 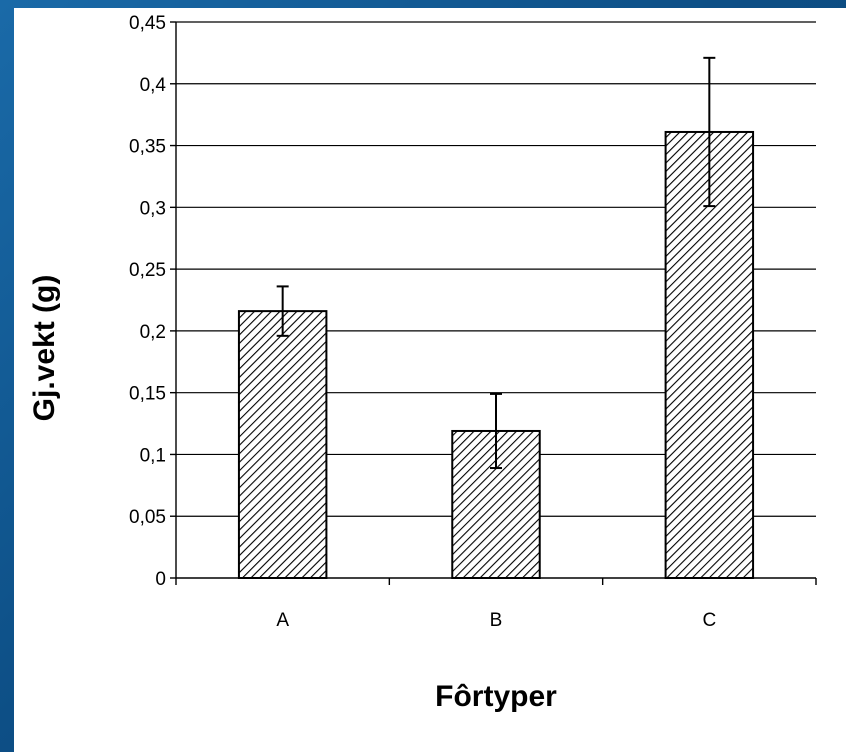 What do you see at coordinates (153, 208) in the screenshot?
I see `y-tick-label: 0,3` at bounding box center [153, 208].